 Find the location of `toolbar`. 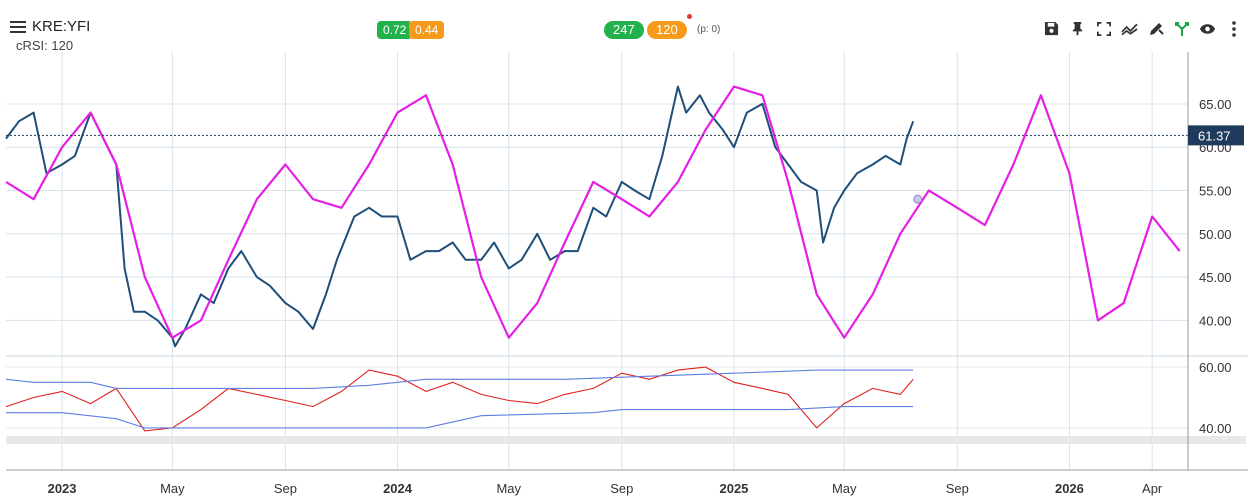

toolbar is located at coordinates (1142, 28).